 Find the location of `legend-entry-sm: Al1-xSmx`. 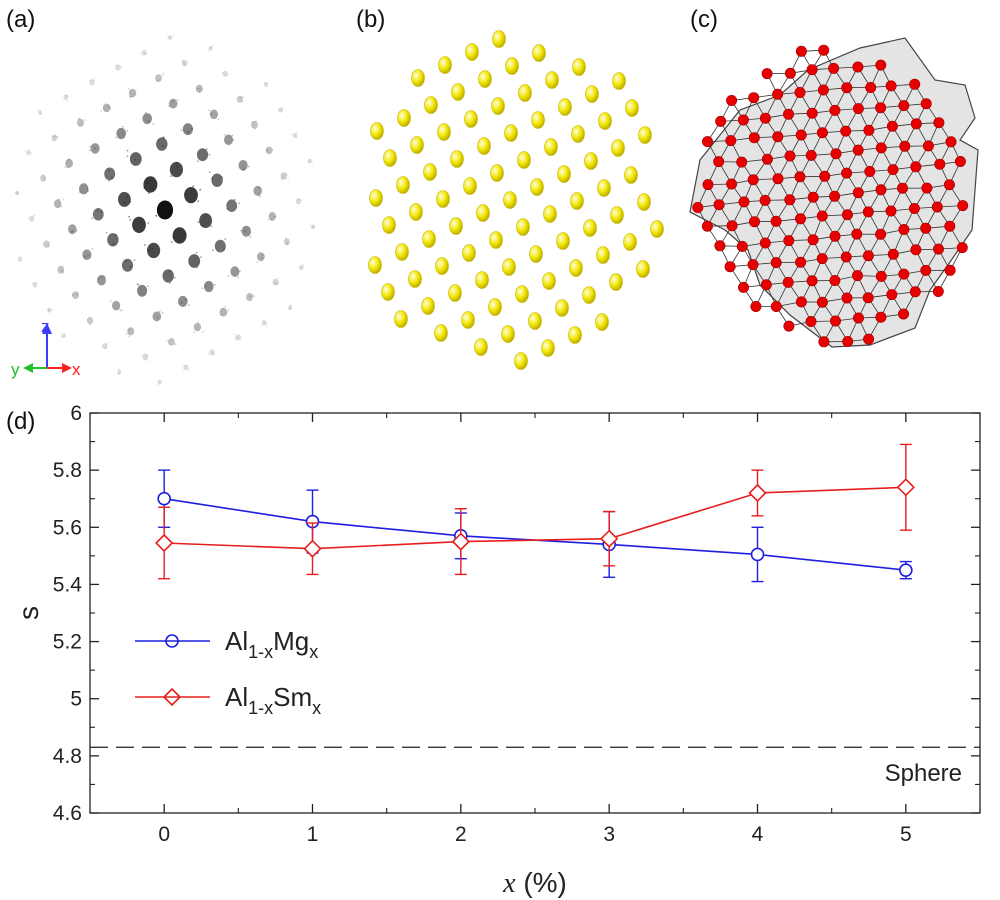

legend-entry-sm: Al1-xSmx is located at coordinates (228, 700).